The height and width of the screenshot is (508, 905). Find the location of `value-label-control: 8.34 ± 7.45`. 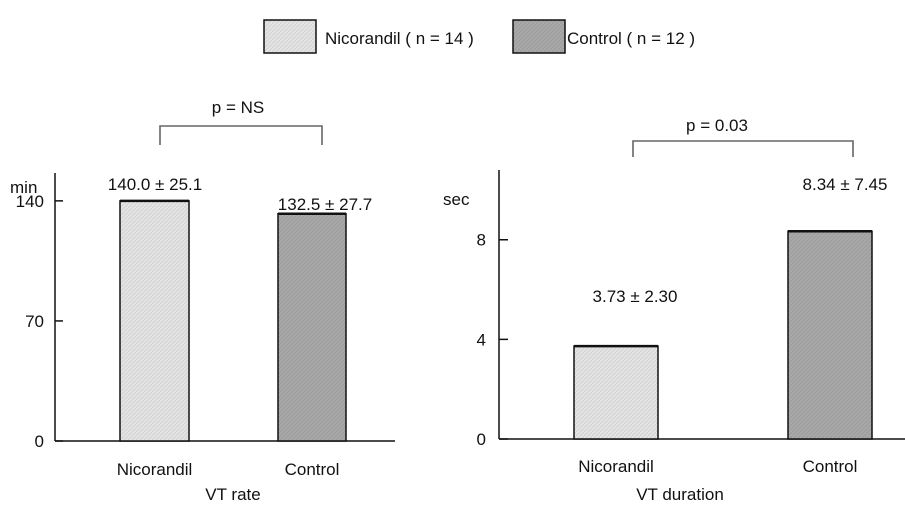

value-label-control: 8.34 ± 7.45 is located at coordinates (845, 184).